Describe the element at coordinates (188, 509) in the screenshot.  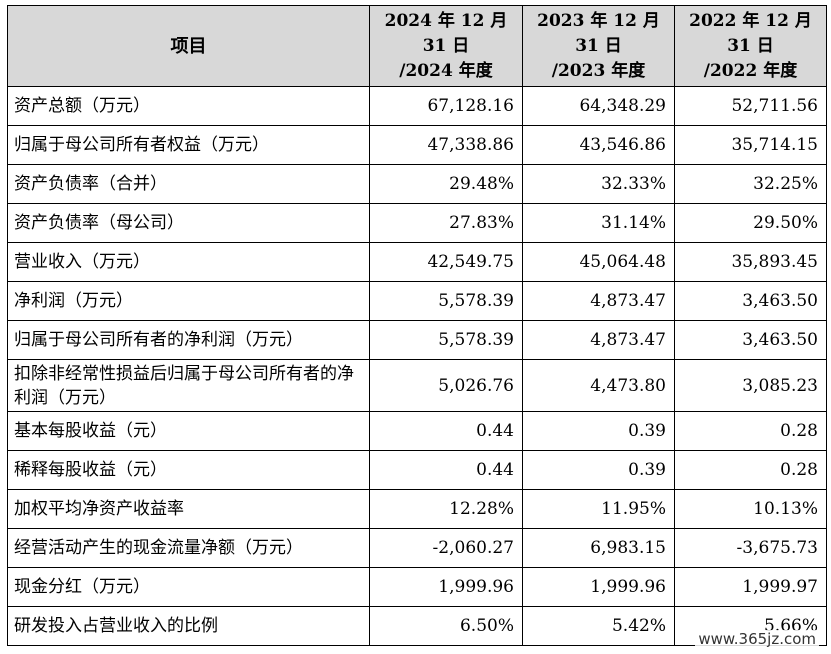
I see `row-label: 加权平均净资产收益率` at that location.